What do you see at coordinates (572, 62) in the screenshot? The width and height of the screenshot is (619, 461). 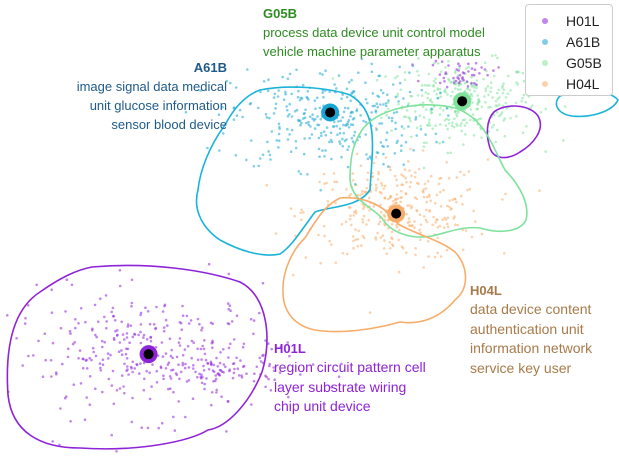 I see `legend-item-g05b: G05B` at bounding box center [572, 62].